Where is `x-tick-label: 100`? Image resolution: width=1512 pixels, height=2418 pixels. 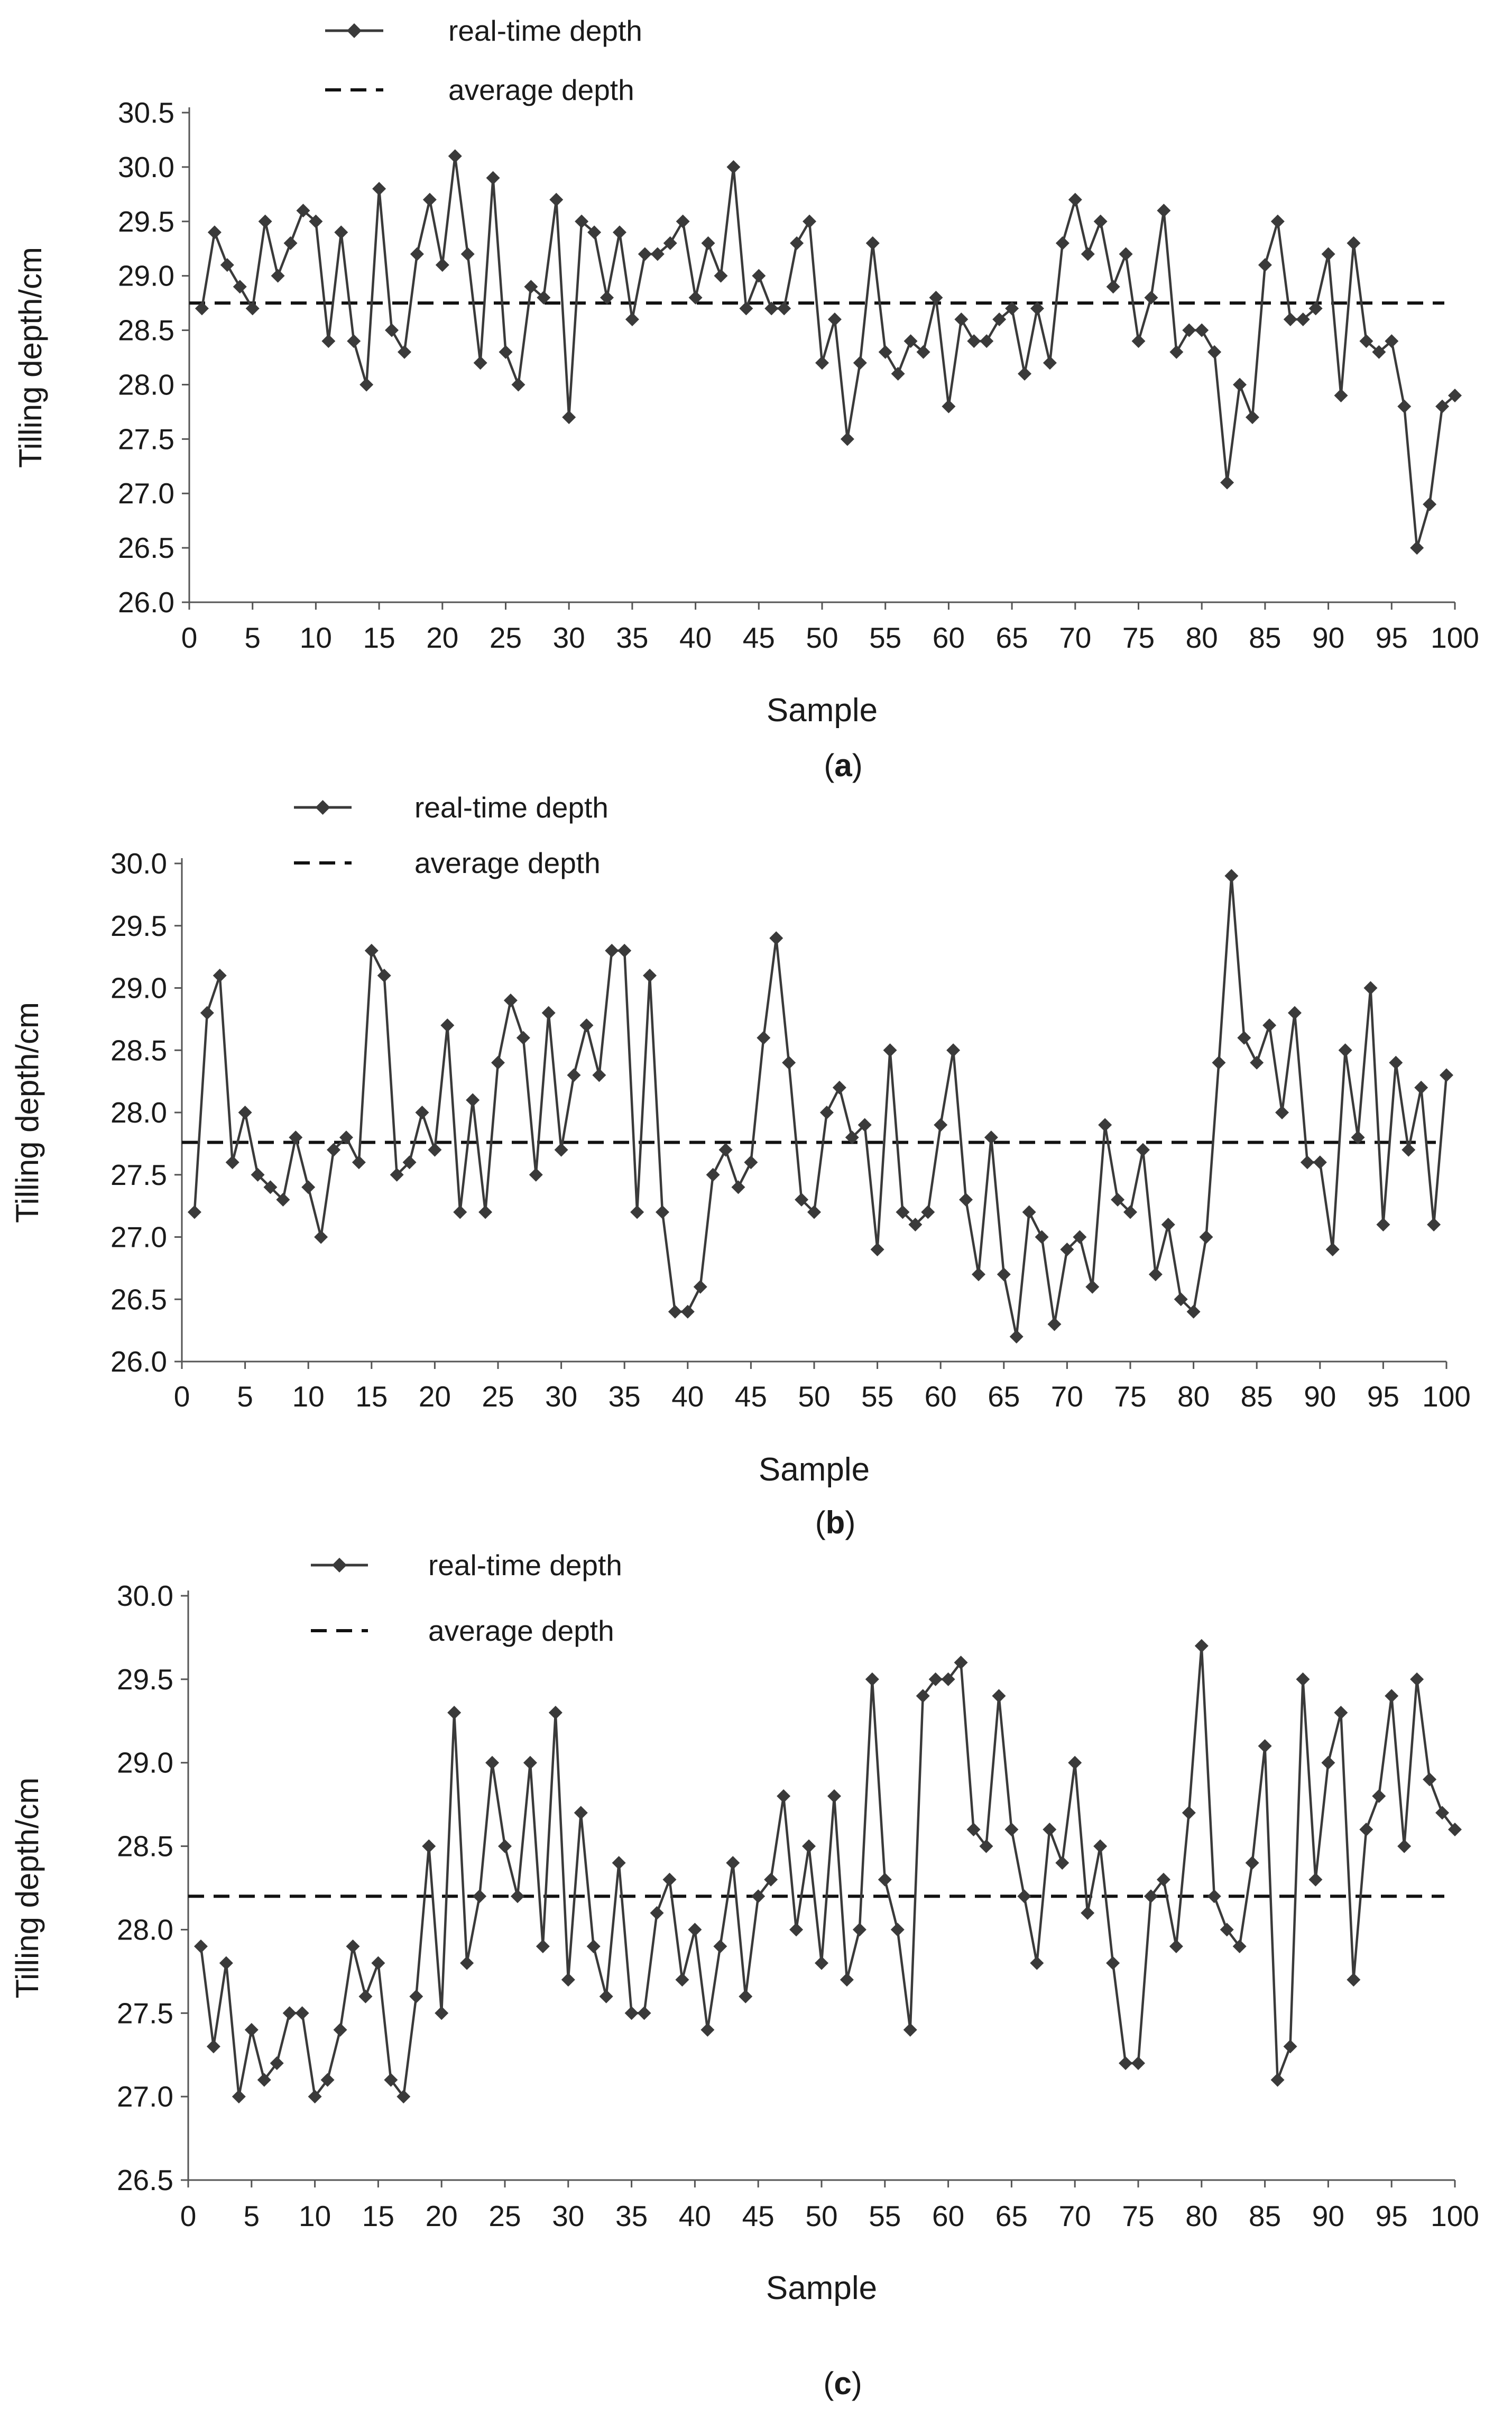 x-tick-label: 100 is located at coordinates (1447, 1397).